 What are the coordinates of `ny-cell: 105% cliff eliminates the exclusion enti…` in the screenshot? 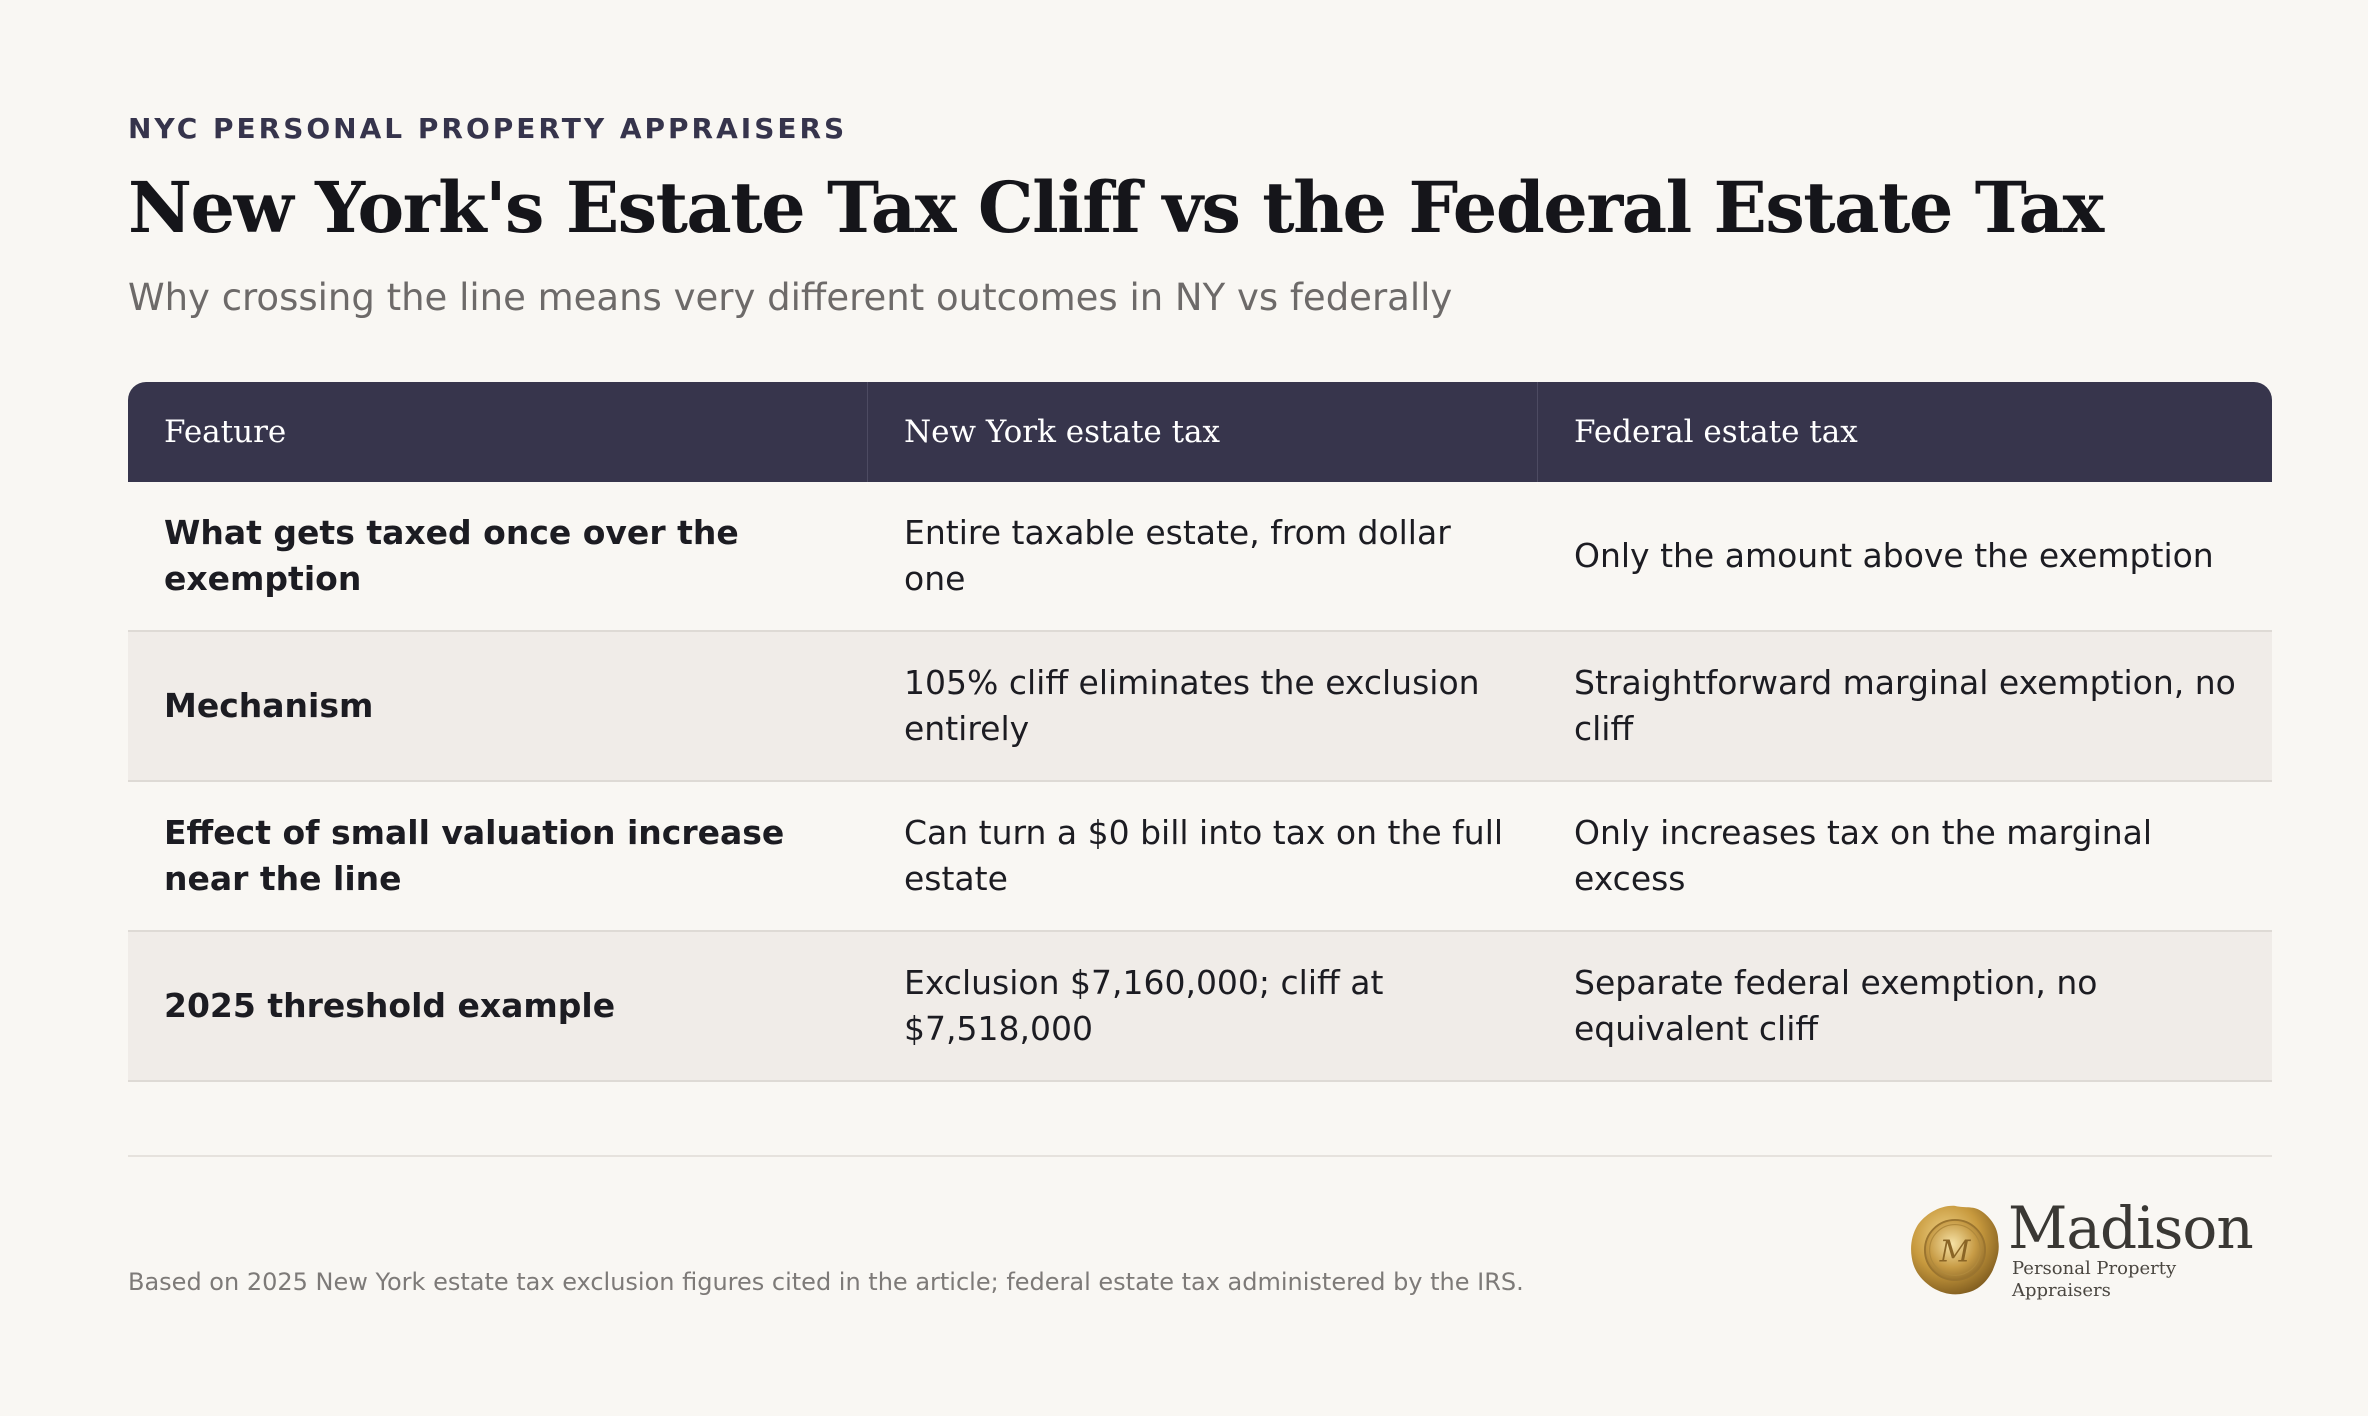 It's located at (1192, 705).